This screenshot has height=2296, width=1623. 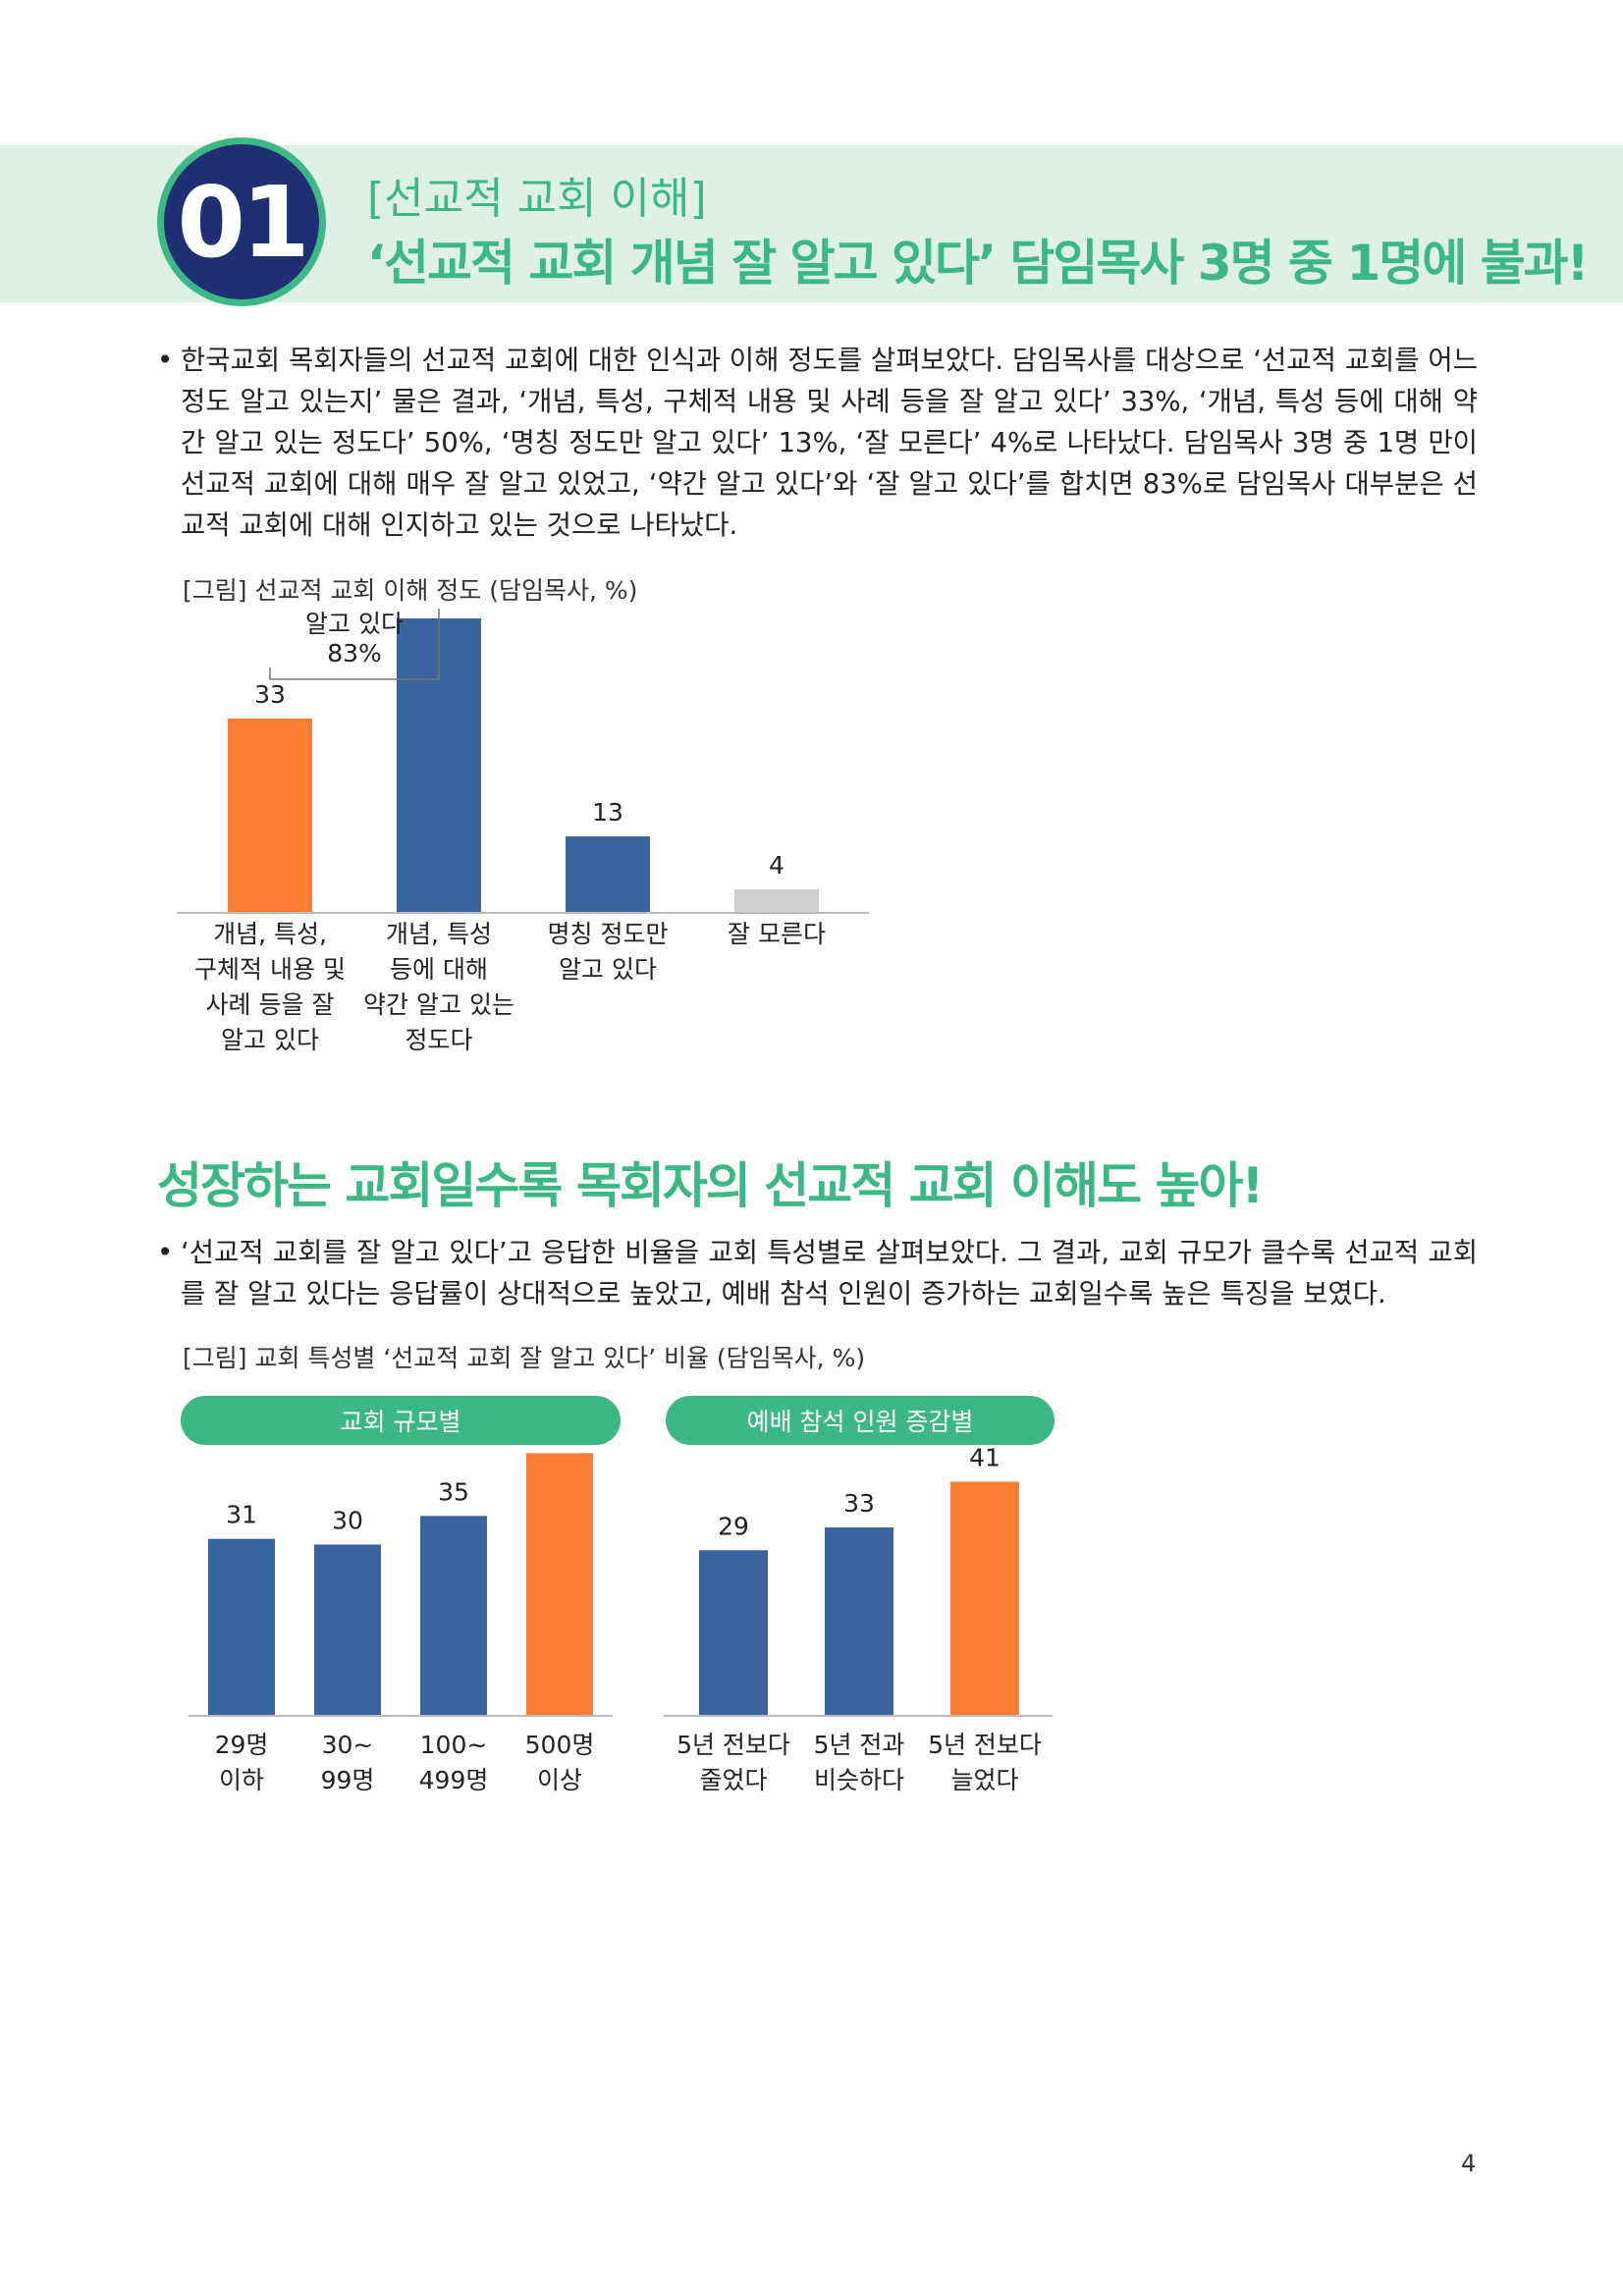 What do you see at coordinates (270, 1005) in the screenshot?
I see `category-label: 사례 등을 잘` at bounding box center [270, 1005].